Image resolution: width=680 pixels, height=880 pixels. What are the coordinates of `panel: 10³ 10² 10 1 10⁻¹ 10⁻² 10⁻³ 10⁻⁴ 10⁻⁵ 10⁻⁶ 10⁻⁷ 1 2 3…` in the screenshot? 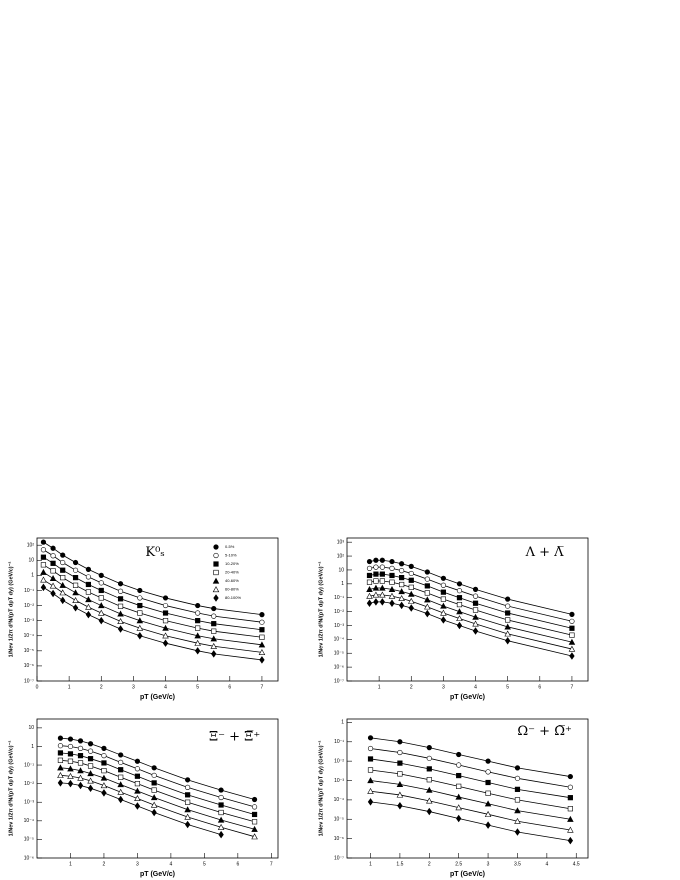 It's located at (453, 619).